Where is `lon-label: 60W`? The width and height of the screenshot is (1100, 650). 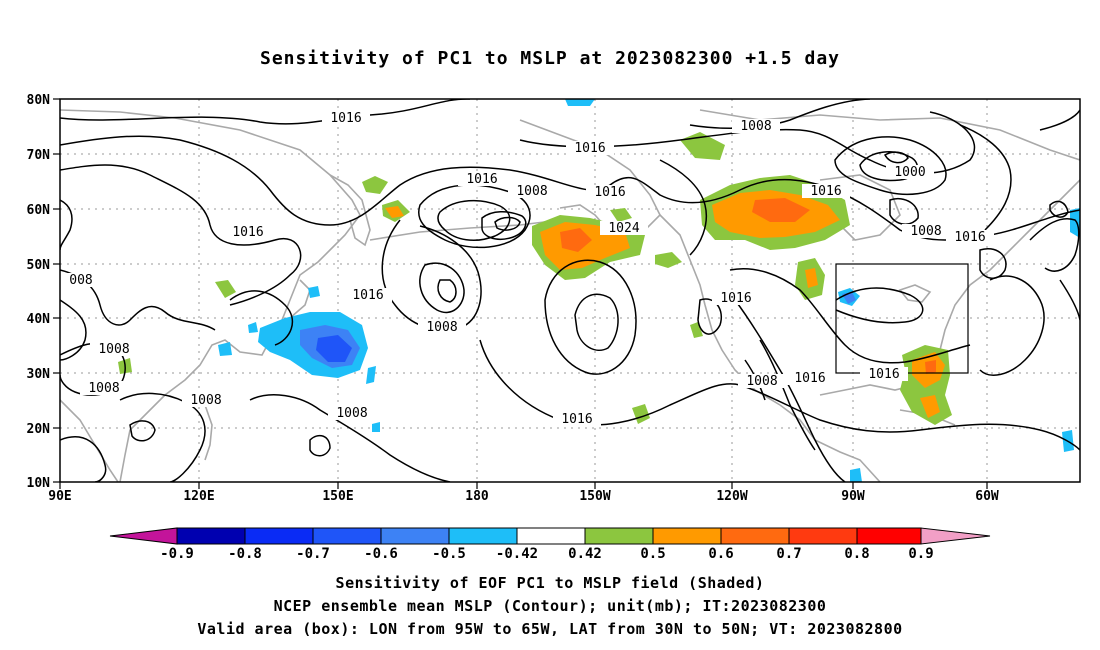 lon-label: 60W is located at coordinates (987, 496).